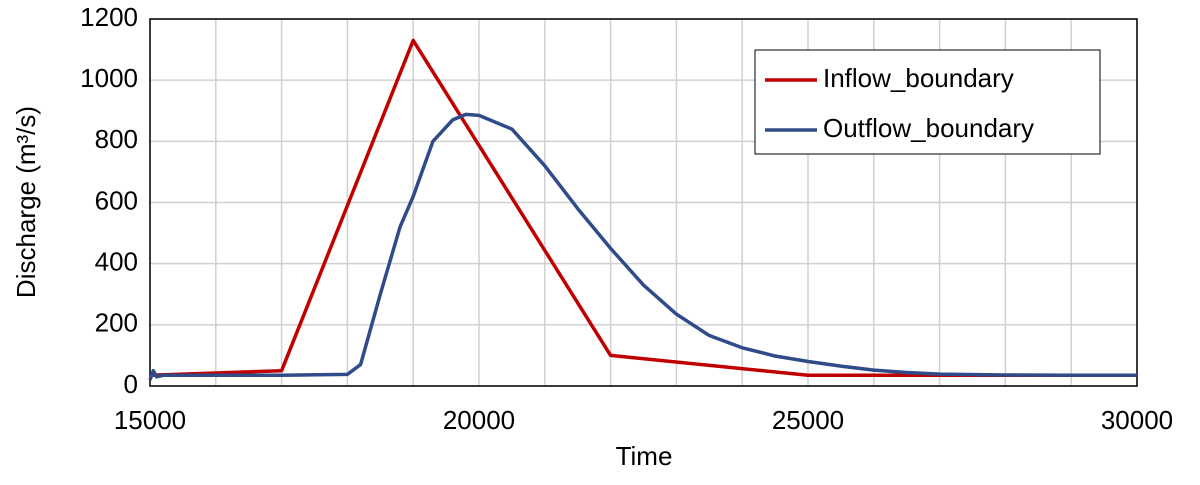  I want to click on x-axis-label: Time, so click(644, 456).